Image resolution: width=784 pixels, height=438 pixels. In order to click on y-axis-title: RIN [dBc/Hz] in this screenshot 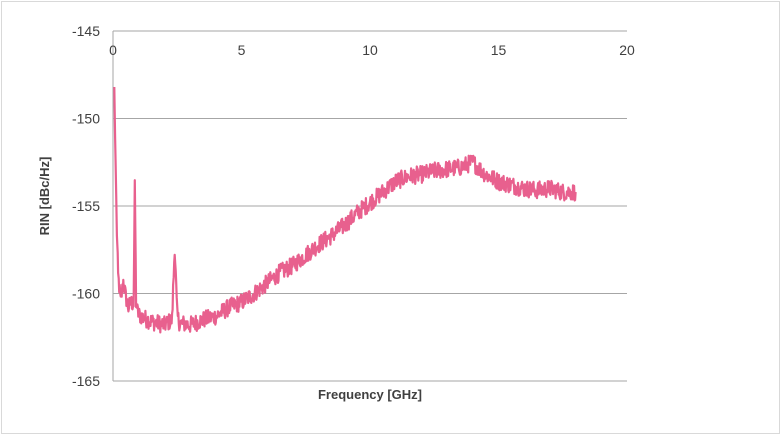, I will do `click(44, 196)`.